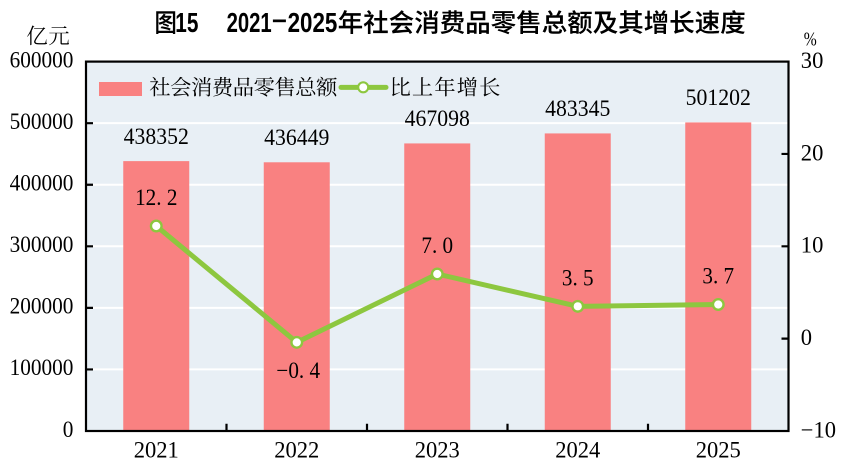 This screenshot has width=844, height=473. Describe the element at coordinates (42, 60) in the screenshot. I see `svg-text: 600000` at that location.